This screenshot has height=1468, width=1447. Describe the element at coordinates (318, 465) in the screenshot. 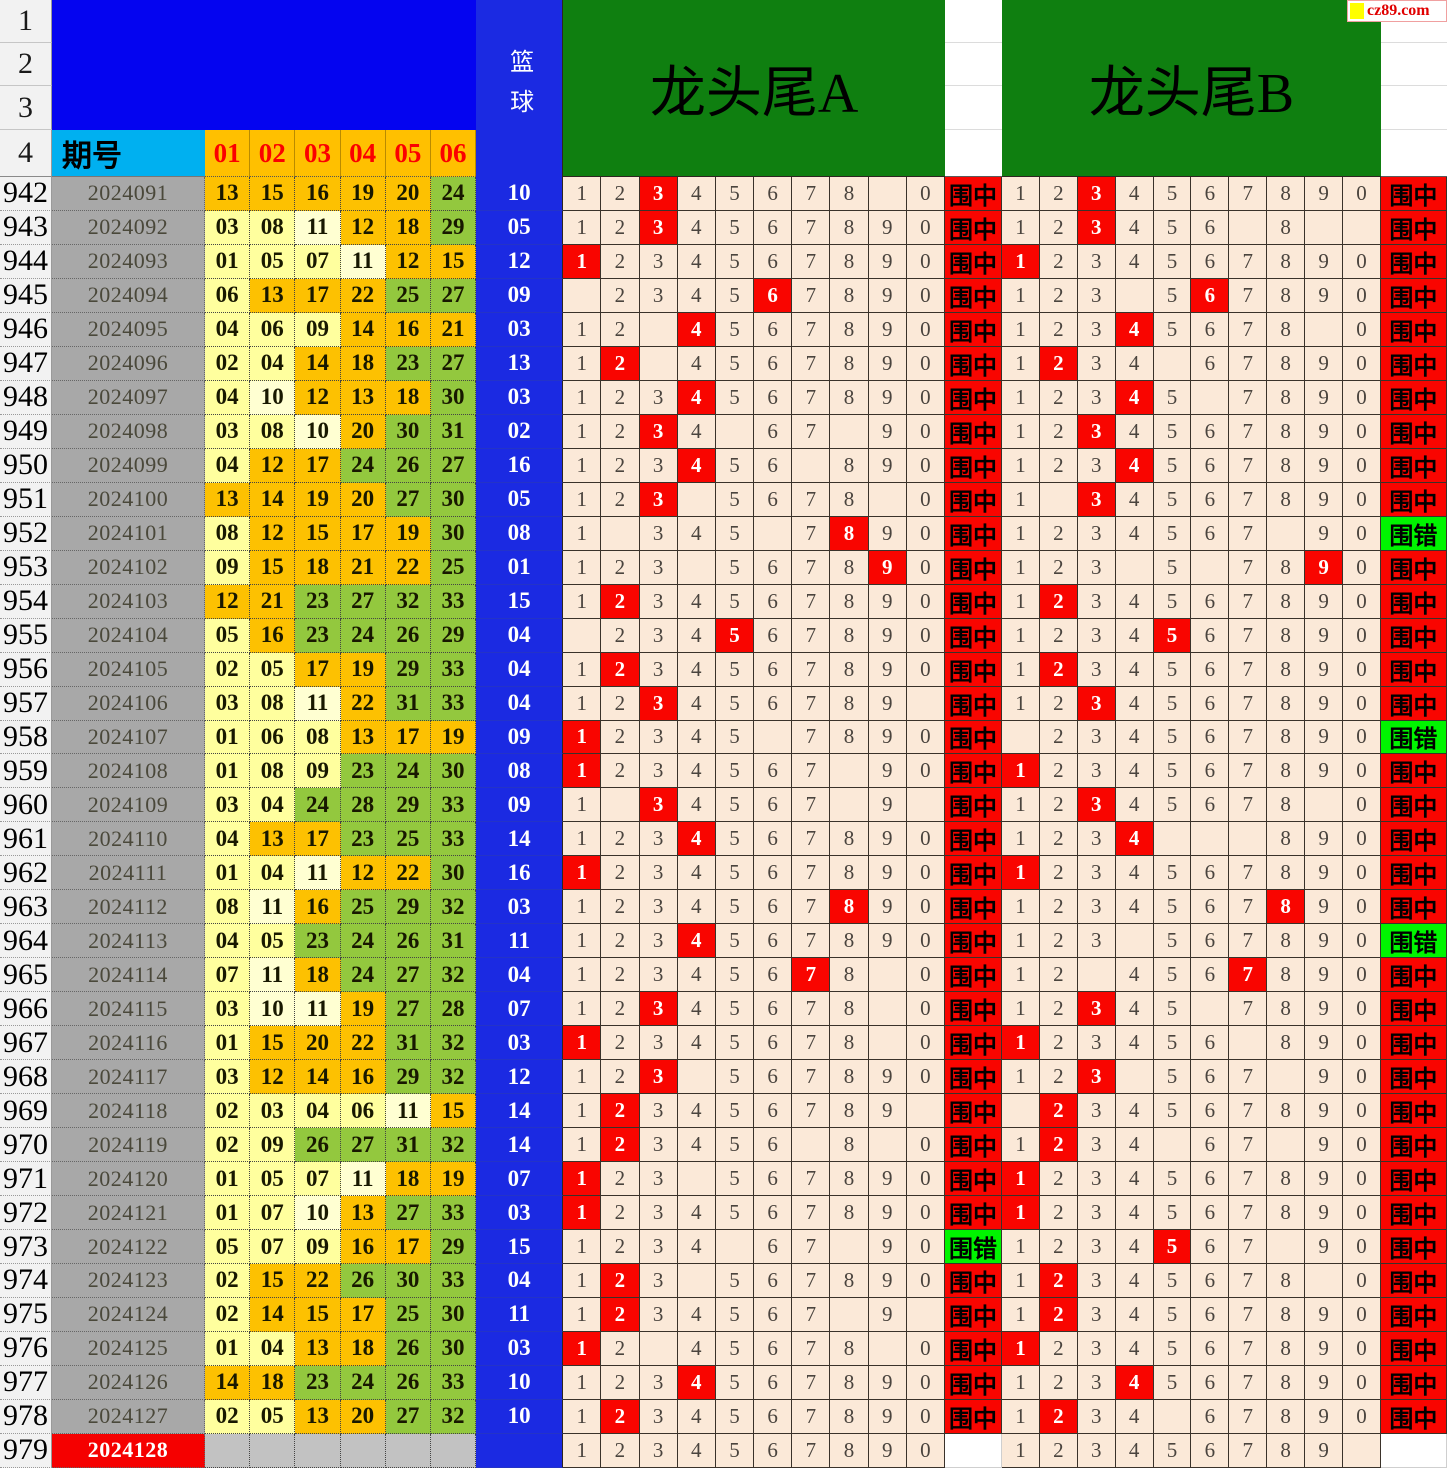

I see `ball-cell: 17` at that location.